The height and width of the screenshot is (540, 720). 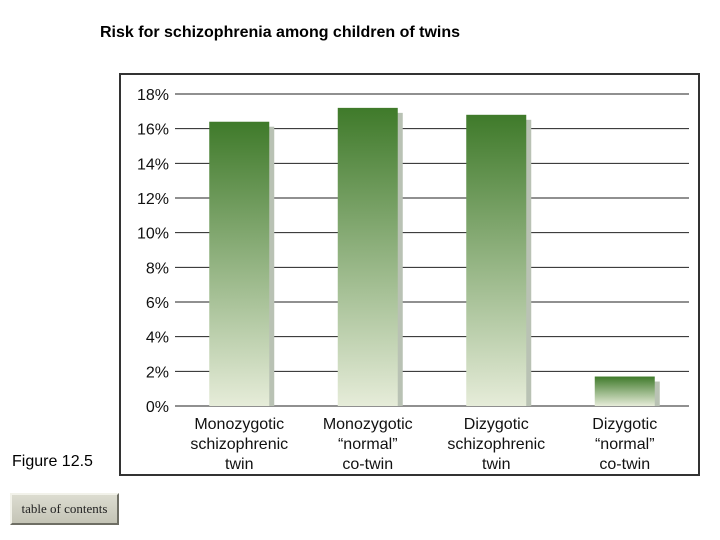 What do you see at coordinates (153, 164) in the screenshot?
I see `y-tick-label: 14%` at bounding box center [153, 164].